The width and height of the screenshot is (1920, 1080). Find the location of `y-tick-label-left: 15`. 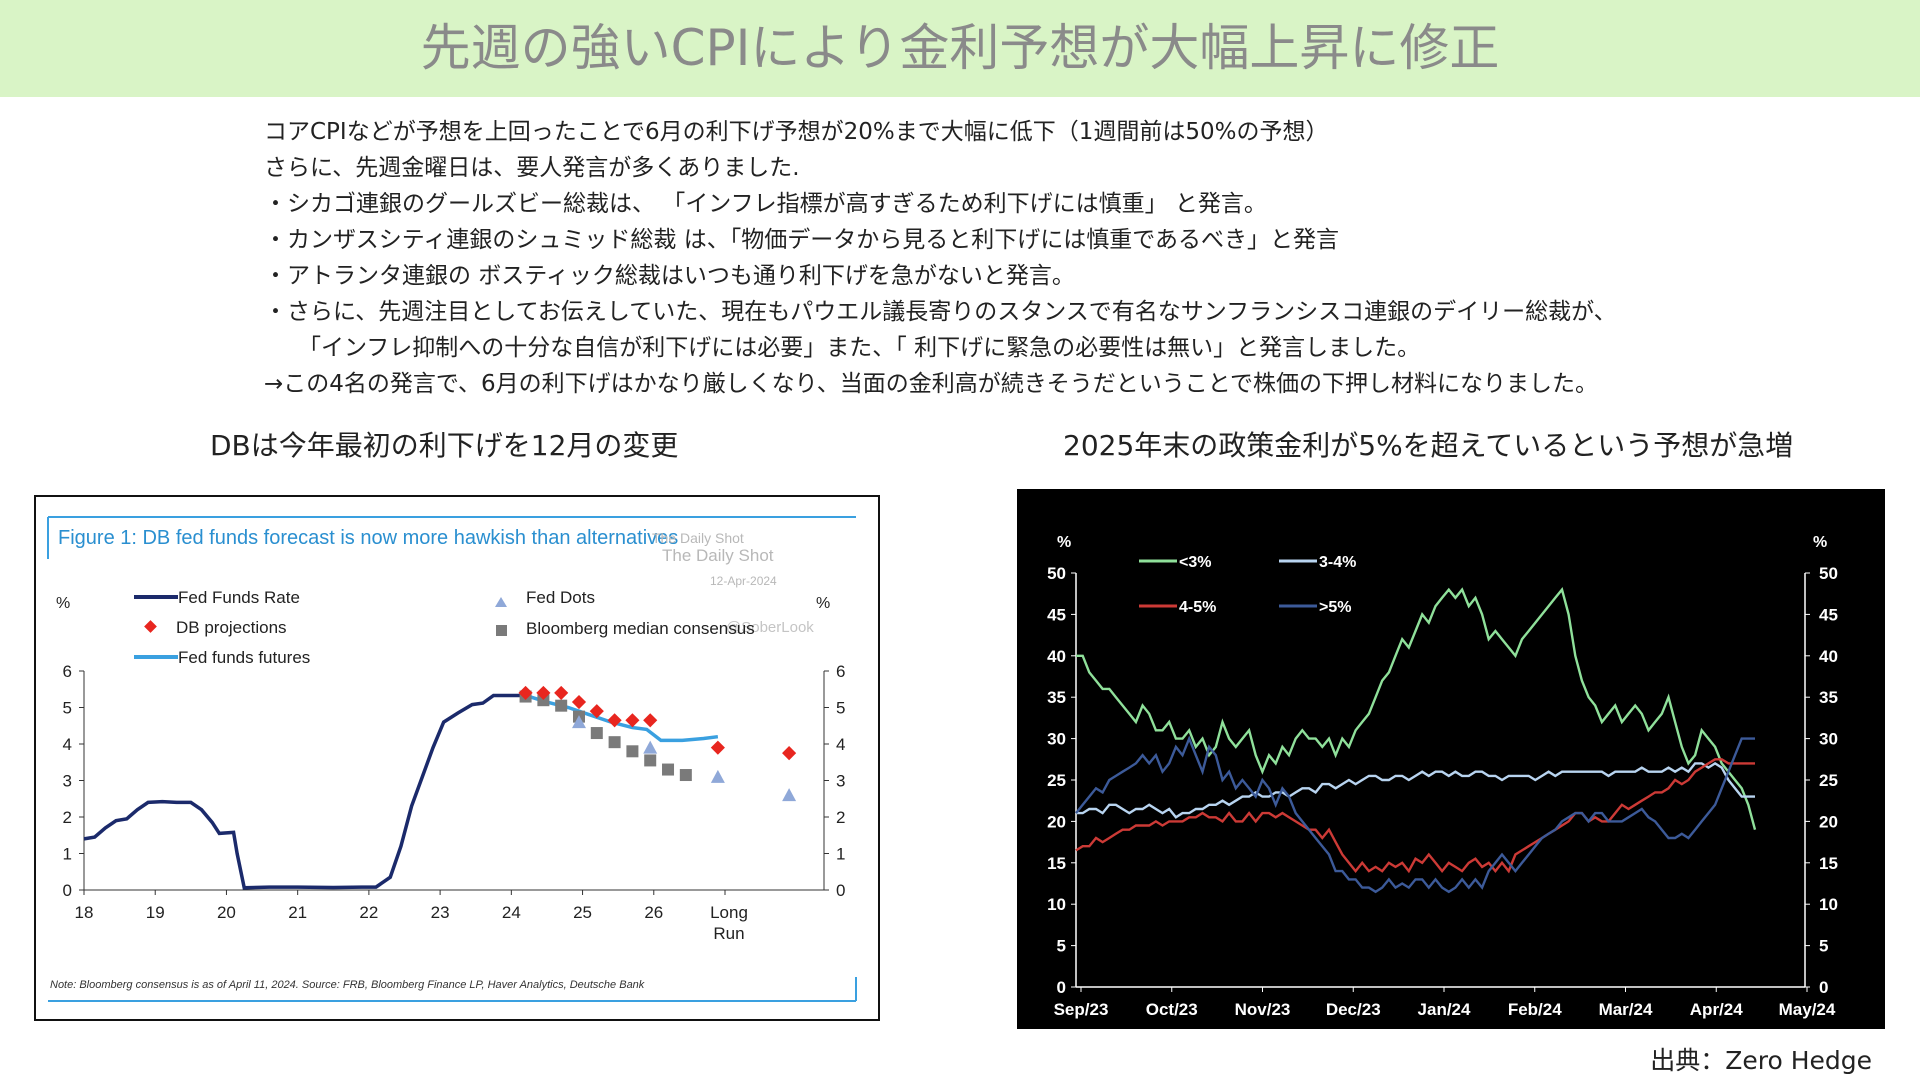

y-tick-label-left: 15 is located at coordinates (1056, 863).